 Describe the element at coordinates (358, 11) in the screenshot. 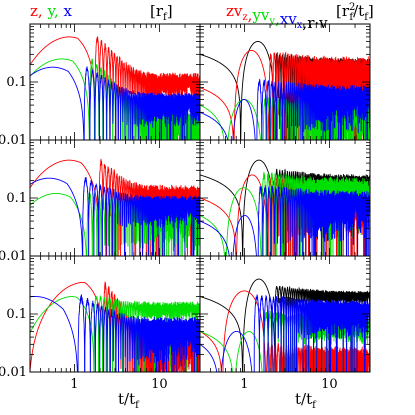

I see `unit: /t` at that location.